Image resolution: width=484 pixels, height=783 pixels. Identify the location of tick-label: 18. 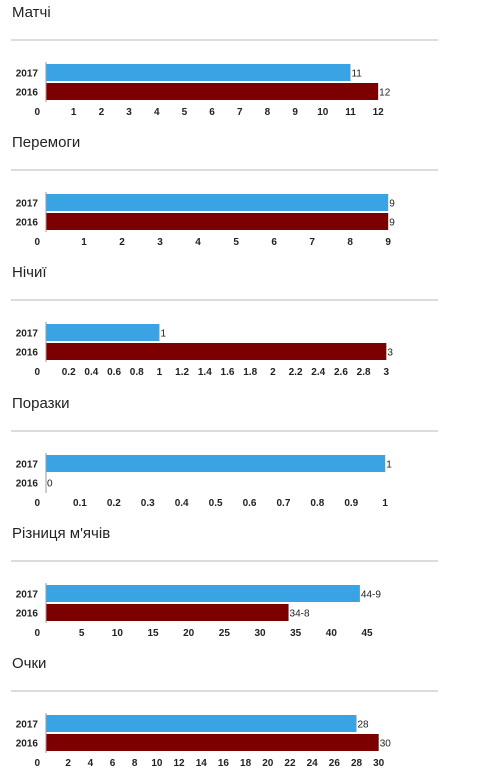
(246, 763).